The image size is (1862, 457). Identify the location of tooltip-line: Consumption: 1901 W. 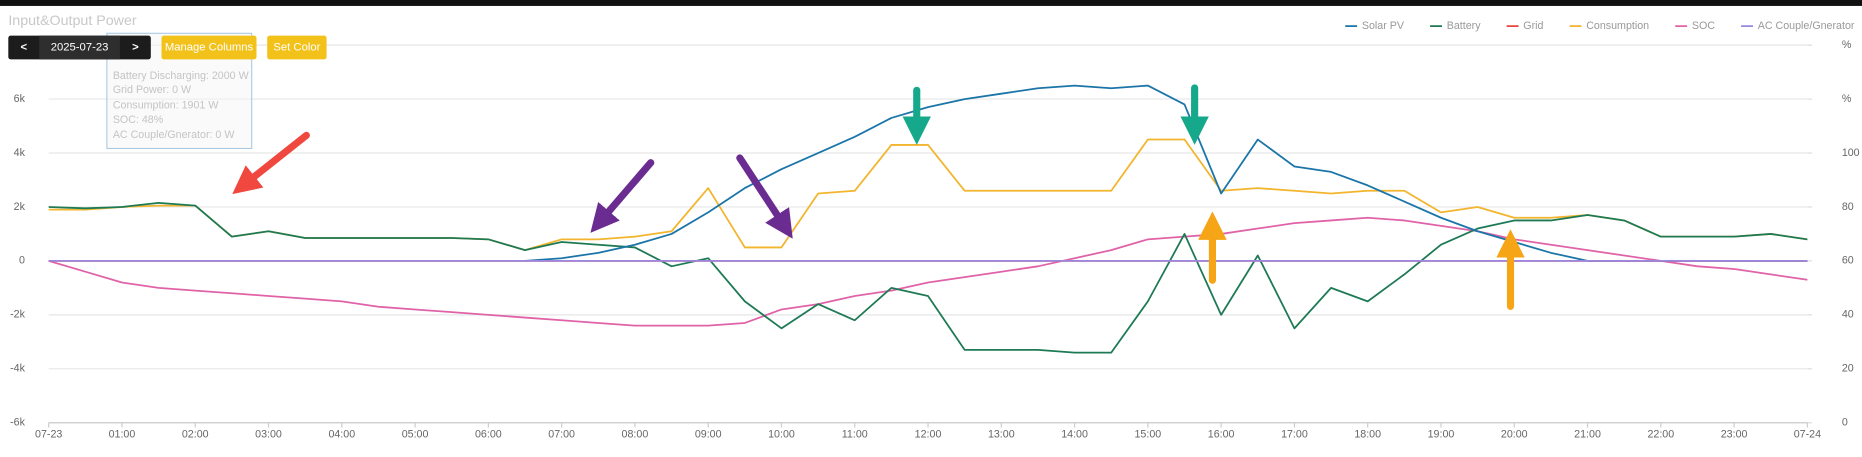
(166, 106).